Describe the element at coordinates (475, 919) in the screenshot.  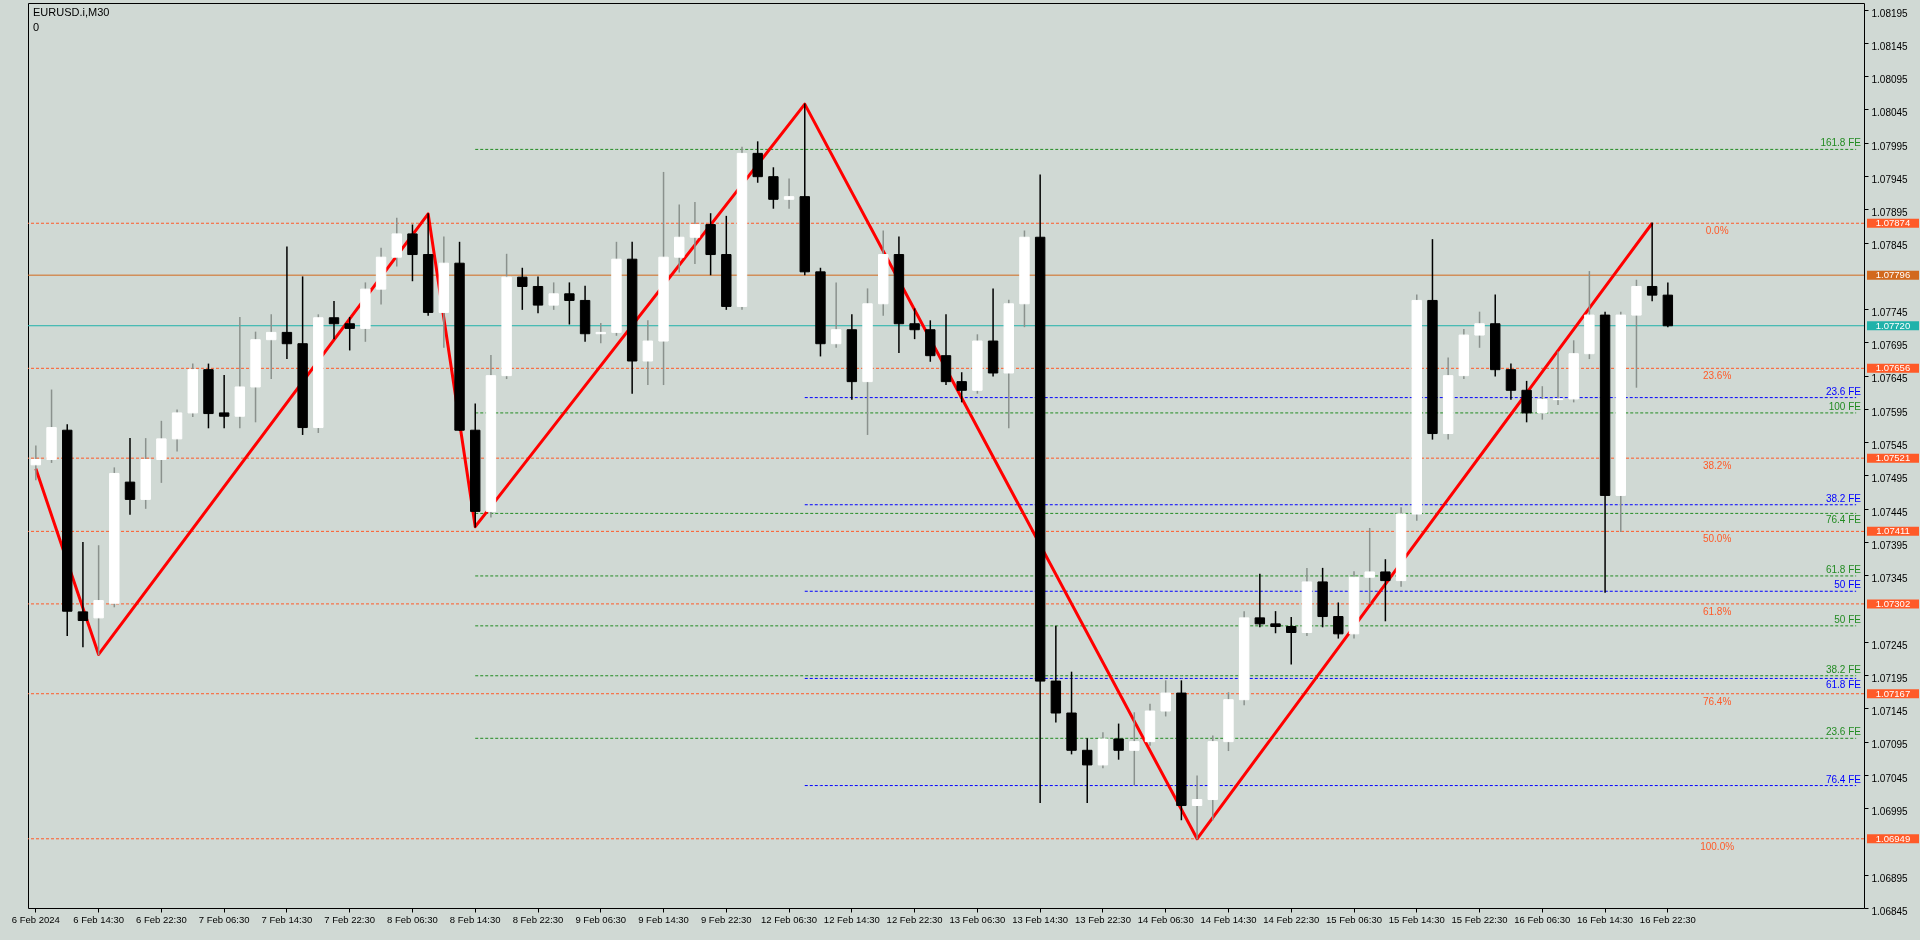
I see `x-tick-label: 8 Feb 14:30` at that location.